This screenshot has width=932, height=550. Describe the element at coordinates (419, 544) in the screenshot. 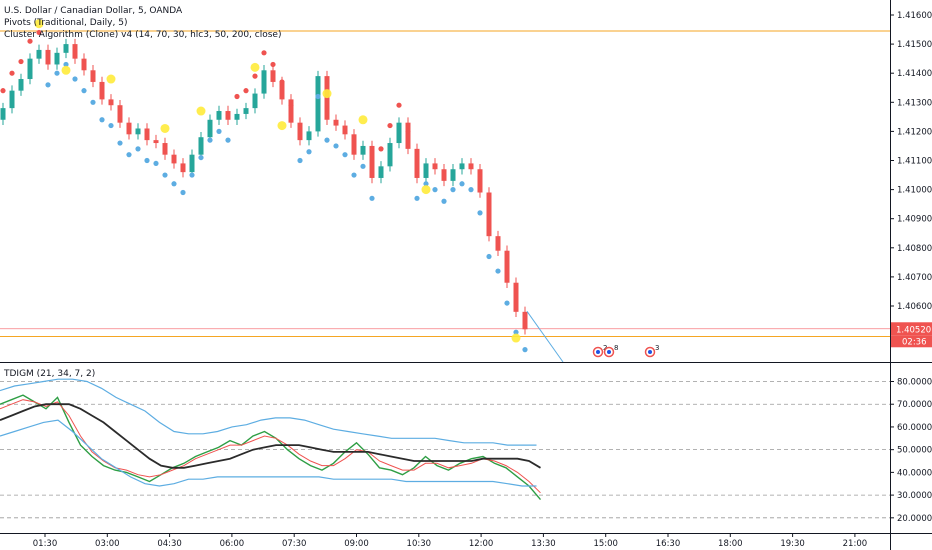

I see `time-tick-label: 10:30` at that location.